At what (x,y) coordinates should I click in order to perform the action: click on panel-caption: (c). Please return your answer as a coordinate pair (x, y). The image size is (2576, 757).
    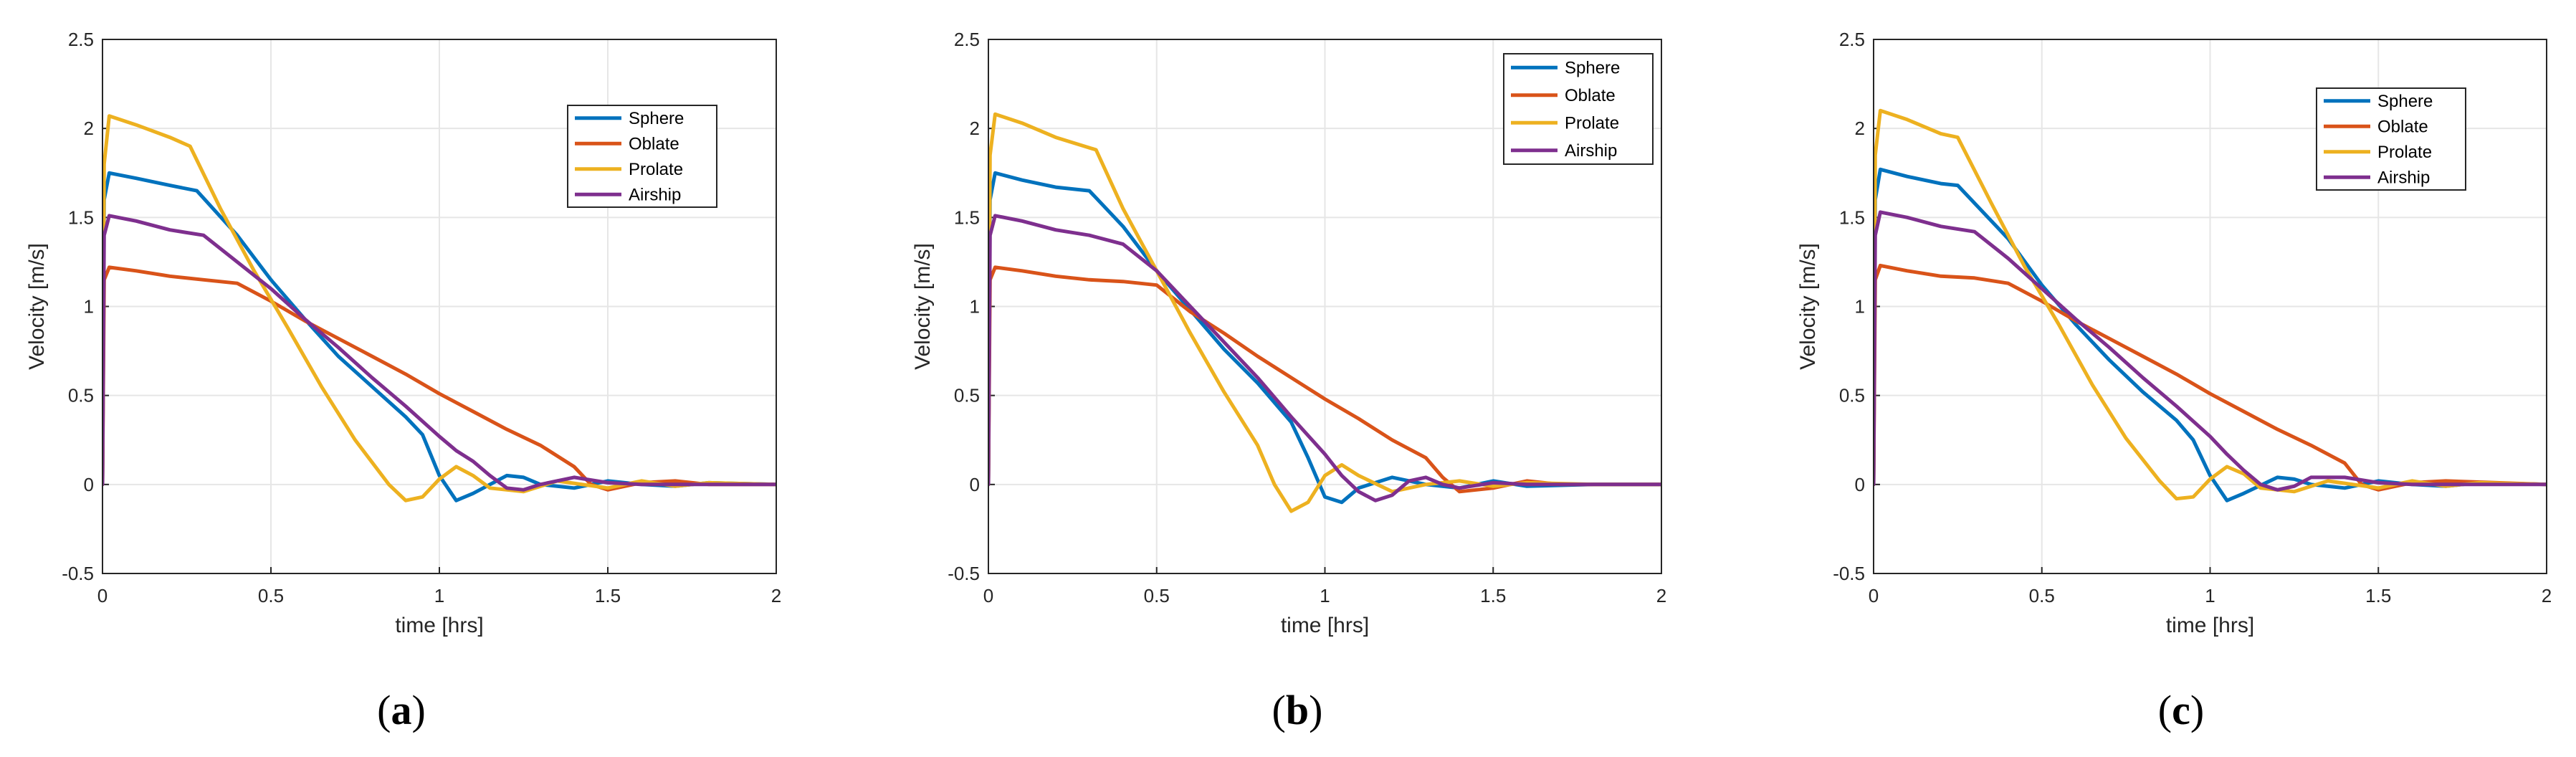
    Looking at the image, I should click on (2181, 710).